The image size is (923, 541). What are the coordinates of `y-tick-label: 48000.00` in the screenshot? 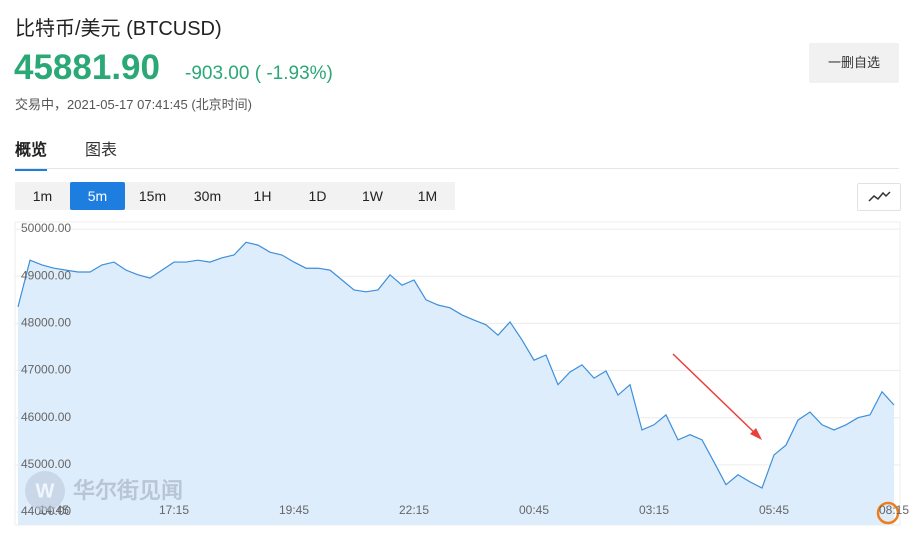 It's located at (46, 323).